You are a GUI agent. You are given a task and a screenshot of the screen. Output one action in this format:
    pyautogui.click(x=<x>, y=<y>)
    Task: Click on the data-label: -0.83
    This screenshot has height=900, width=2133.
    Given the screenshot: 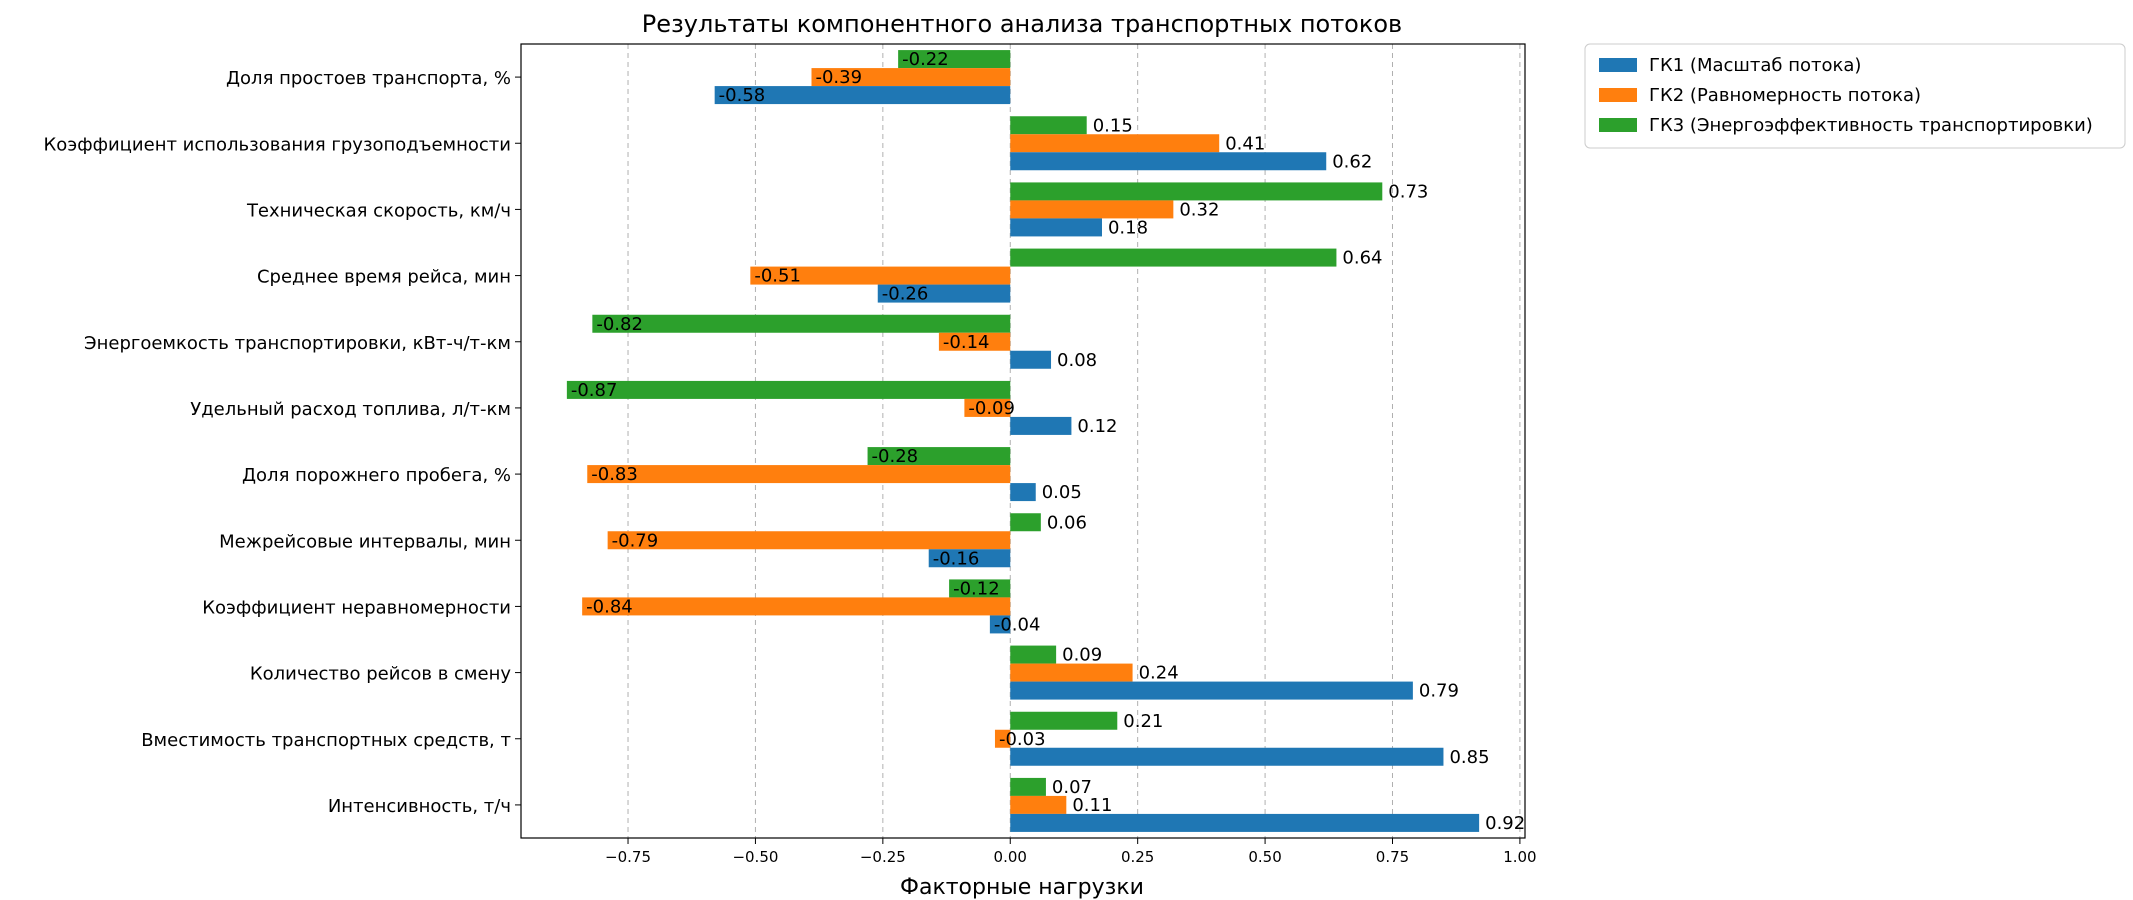 What is the action you would take?
    pyautogui.click(x=614, y=474)
    